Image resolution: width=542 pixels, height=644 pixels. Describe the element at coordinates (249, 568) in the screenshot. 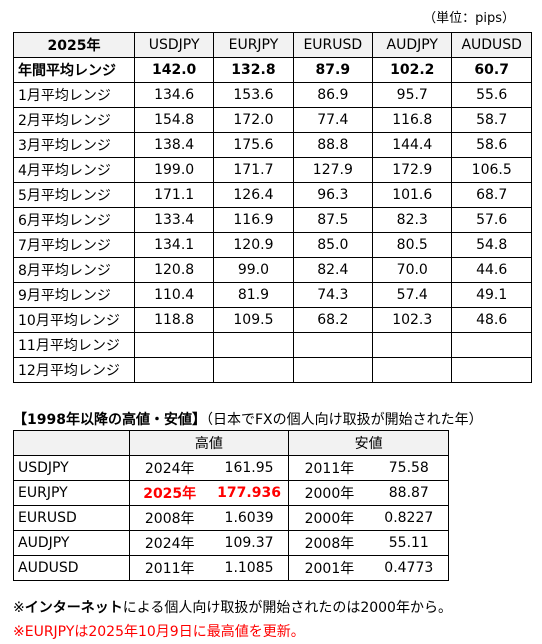

I see `high-value: 1.1085` at that location.